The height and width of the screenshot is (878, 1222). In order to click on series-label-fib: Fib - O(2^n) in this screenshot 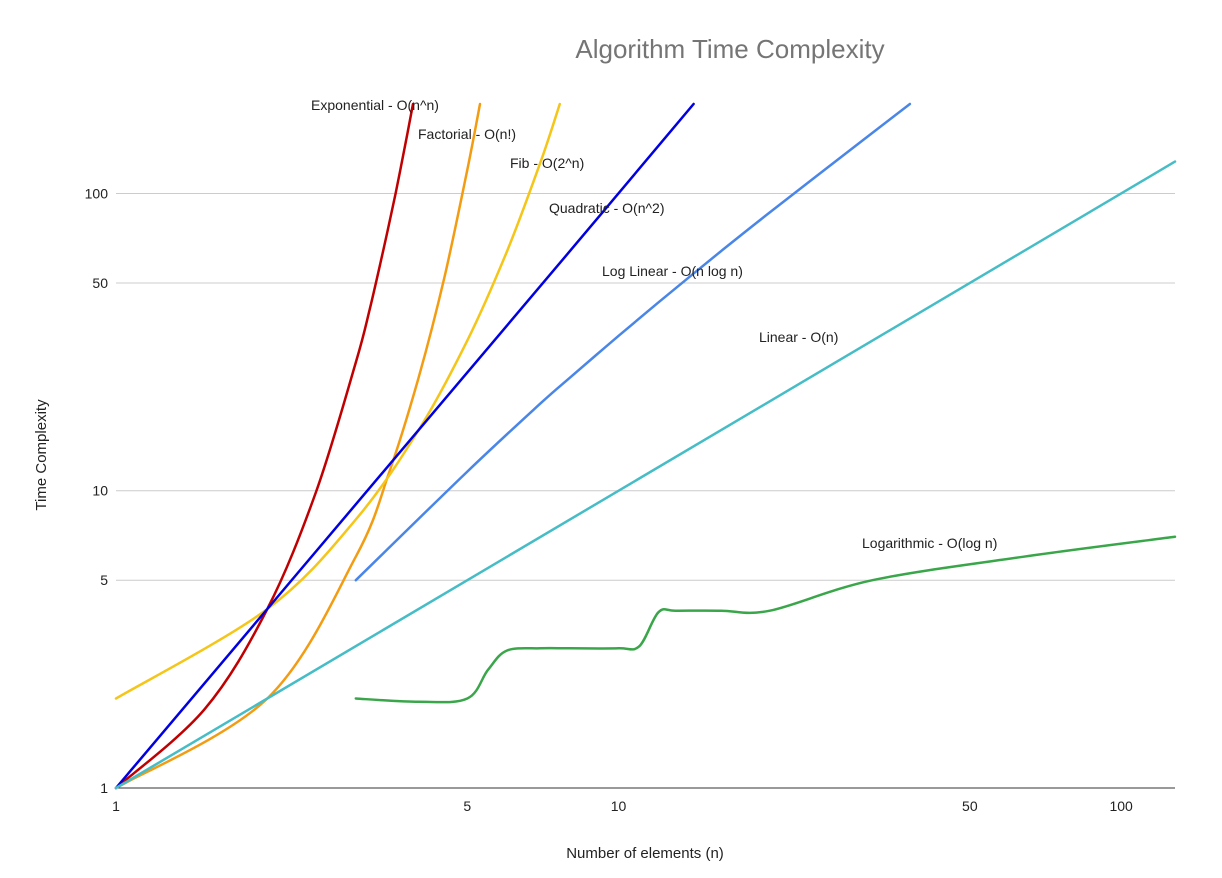, I will do `click(547, 163)`.